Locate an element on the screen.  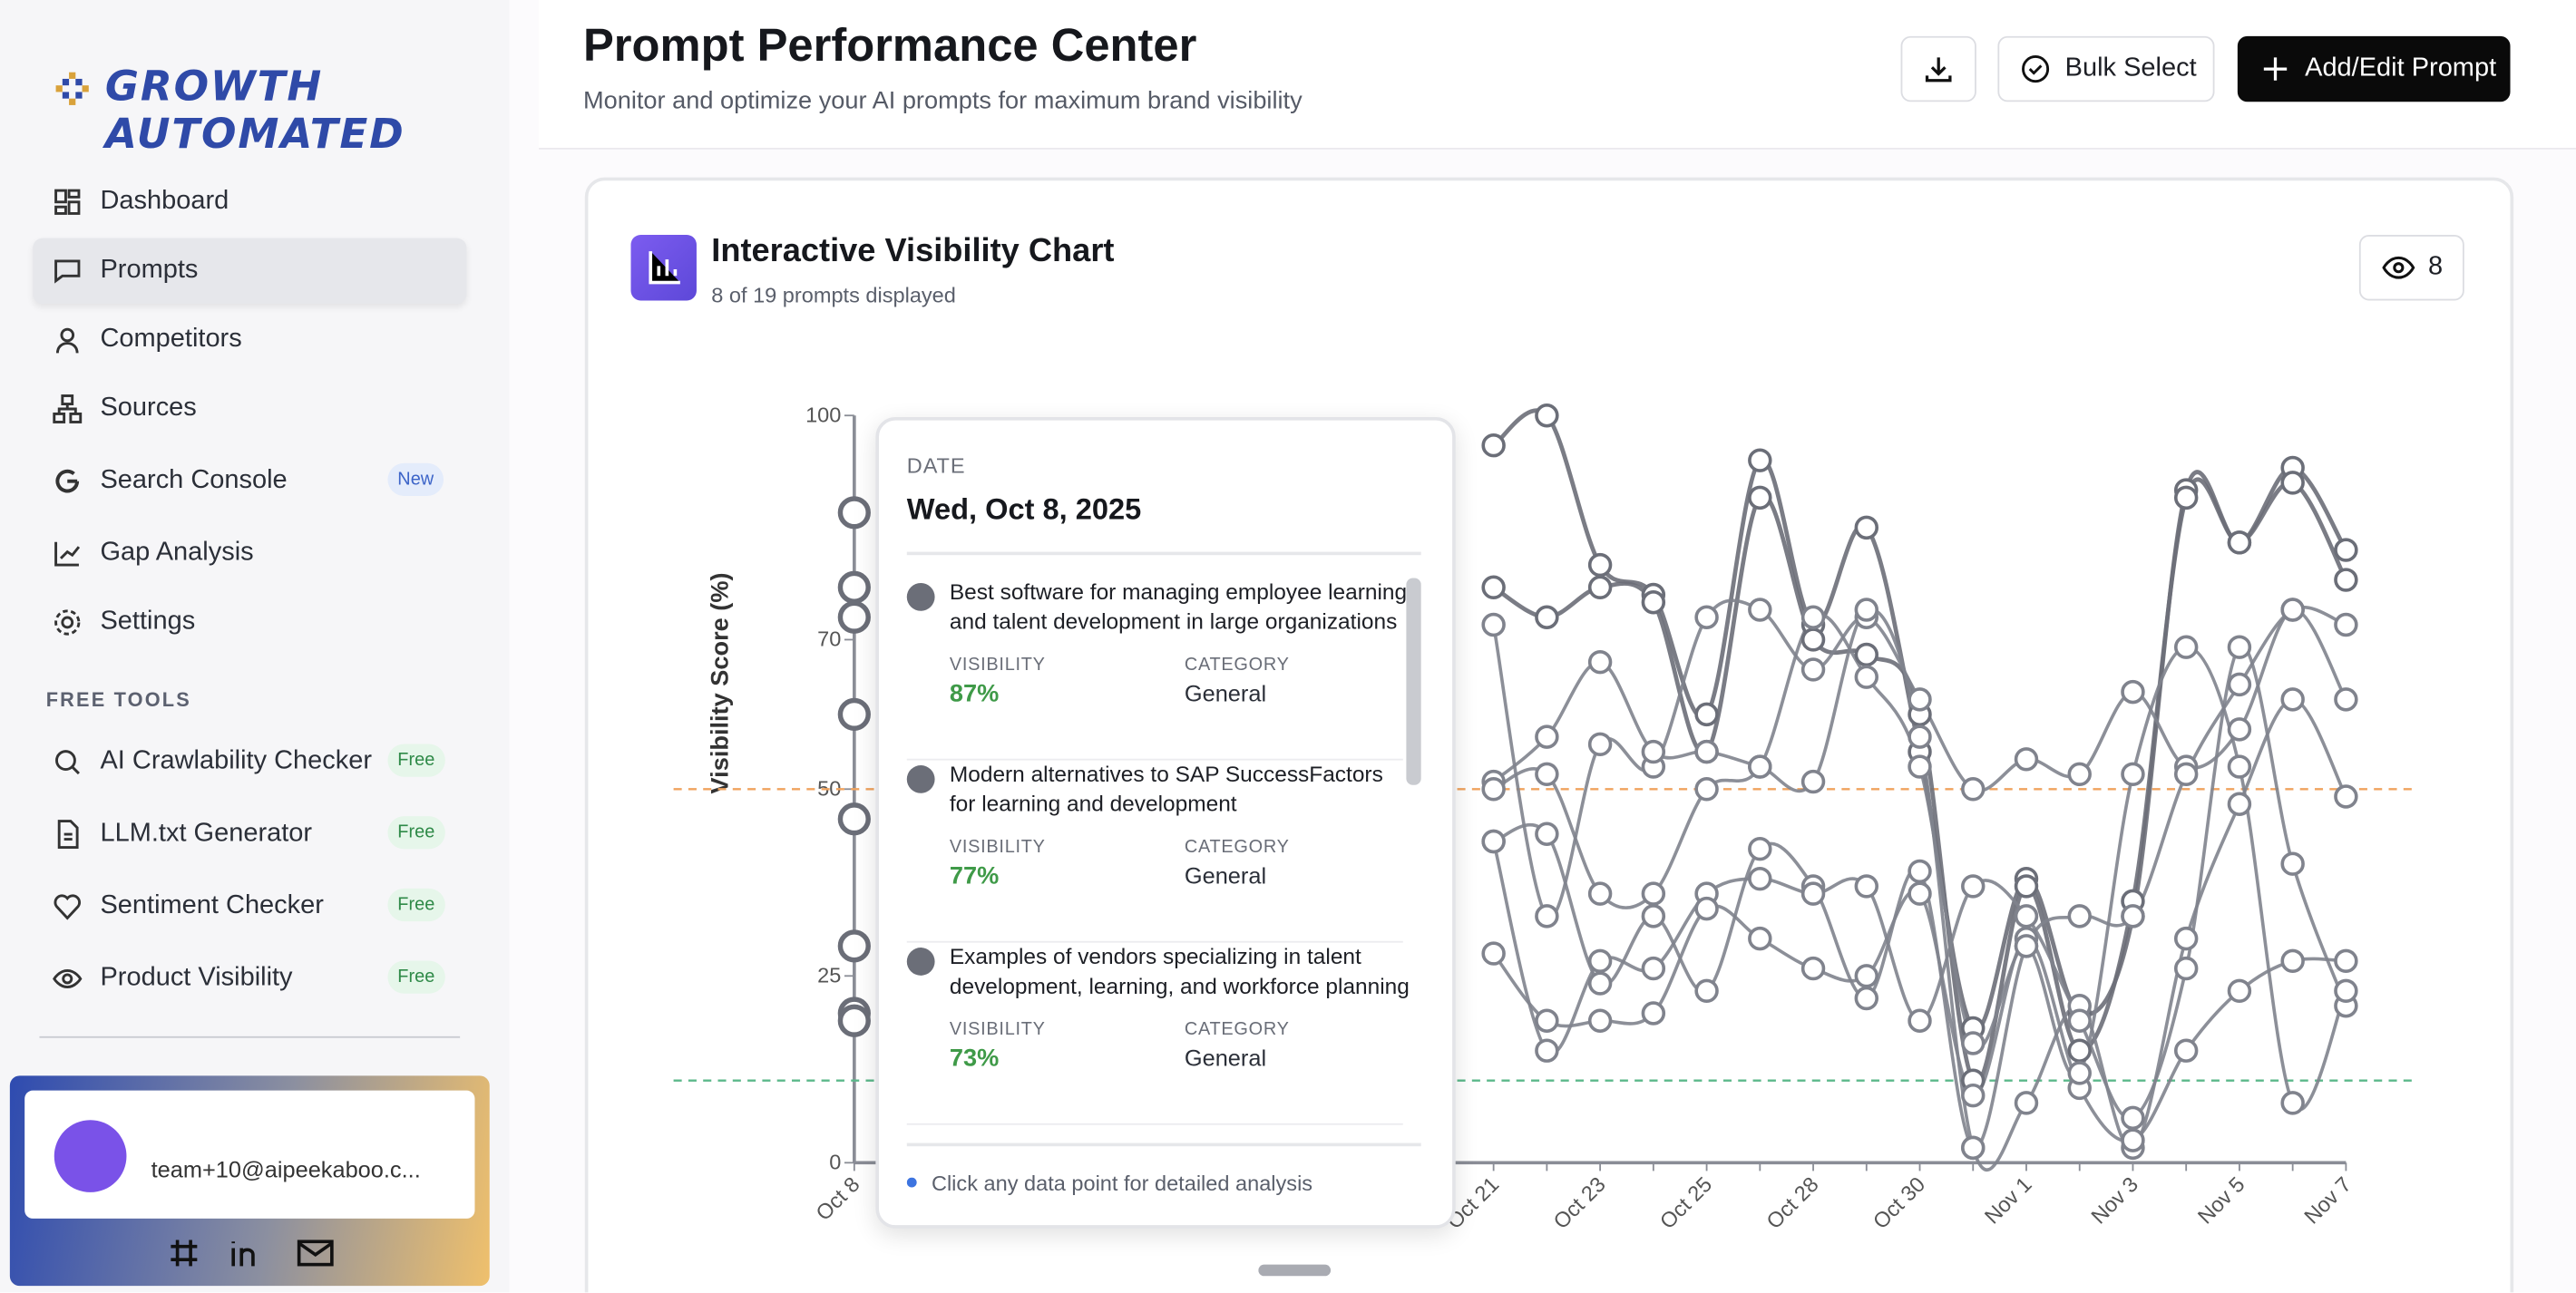
x-tick-label: Oct 30 is located at coordinates (1899, 1202).